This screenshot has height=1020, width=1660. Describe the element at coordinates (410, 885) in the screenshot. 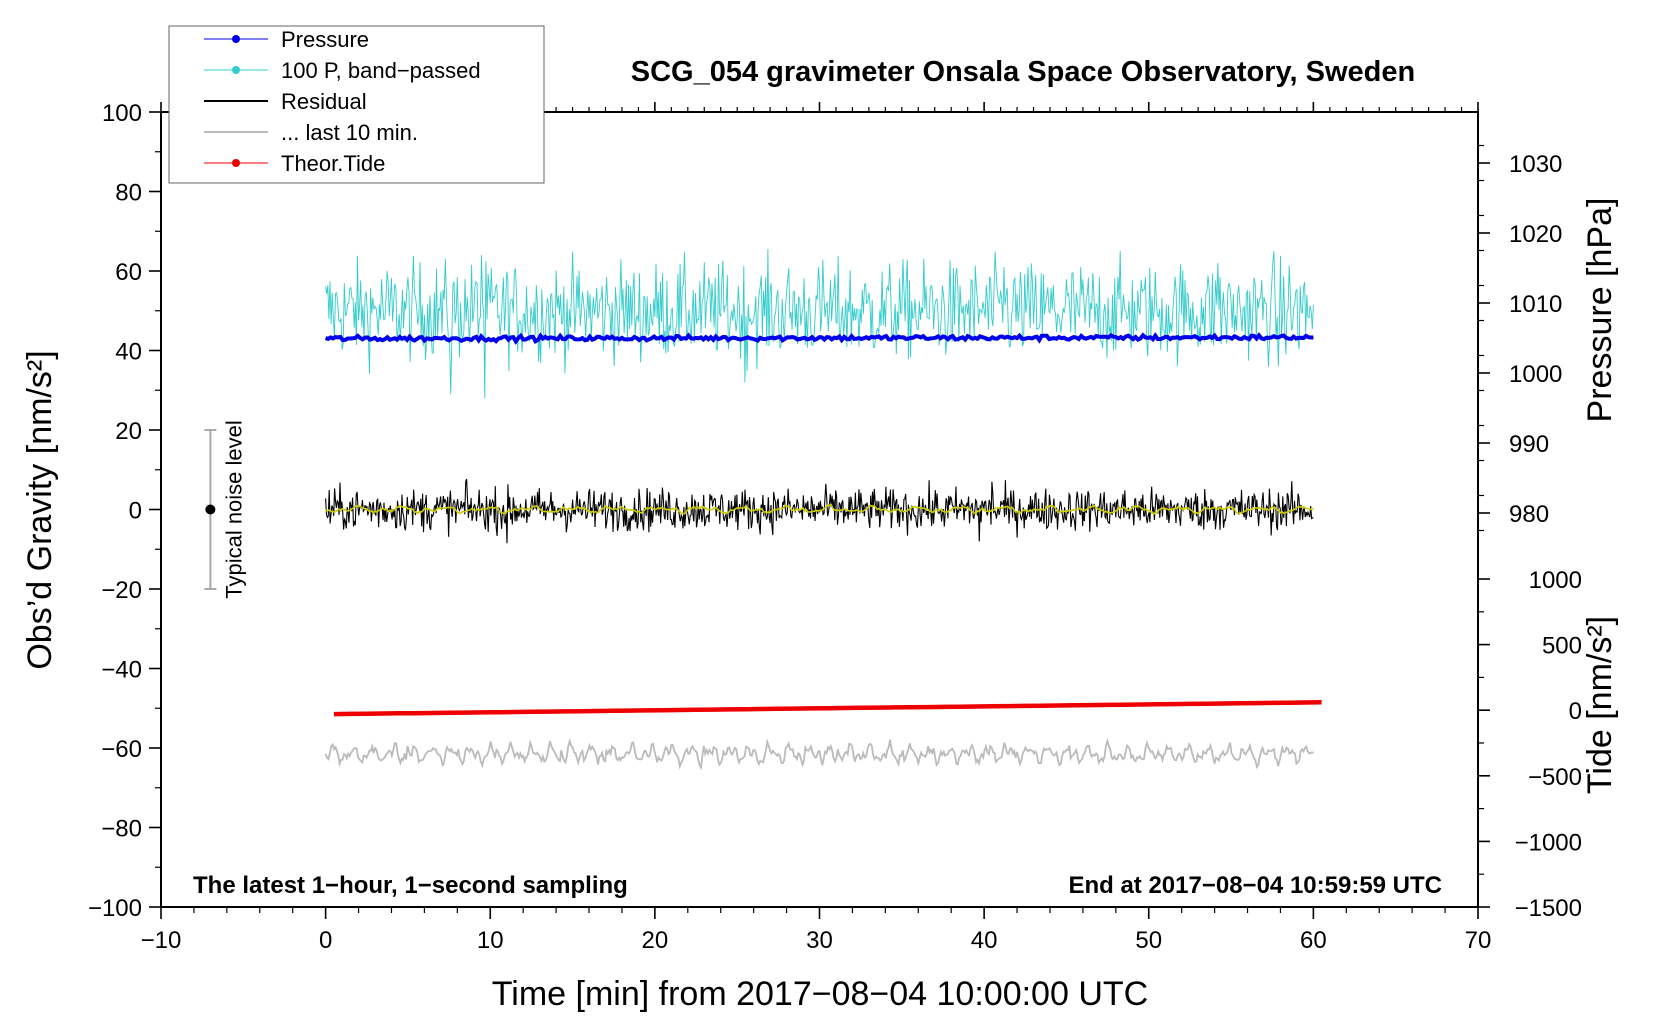

I see `annotation-sampling: The latest 1−hour, 1−second sampling` at that location.